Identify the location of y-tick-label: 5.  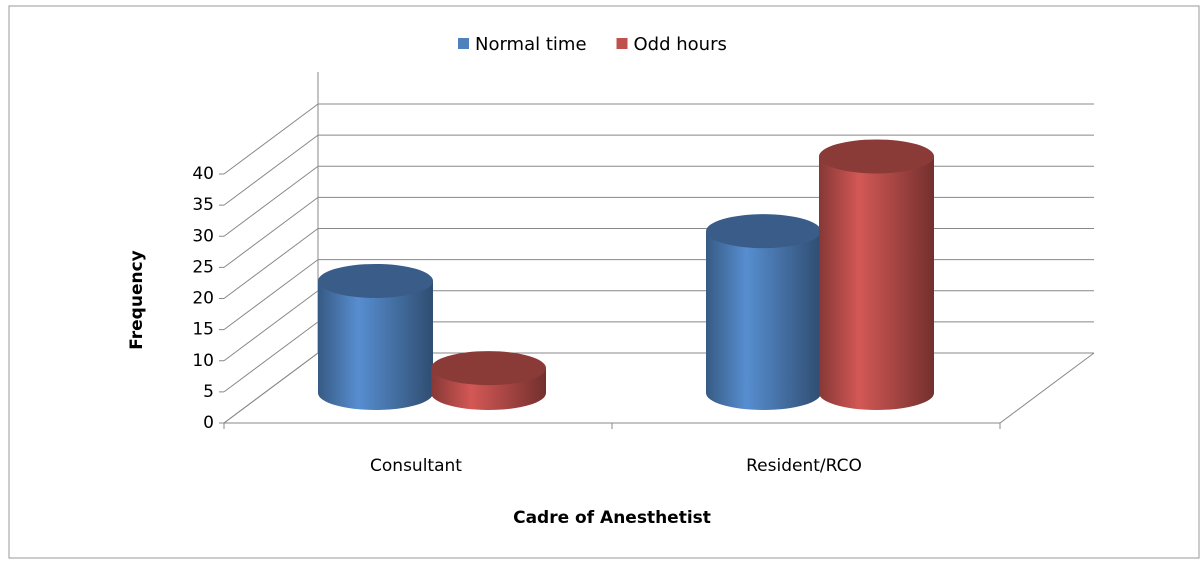
(208, 392).